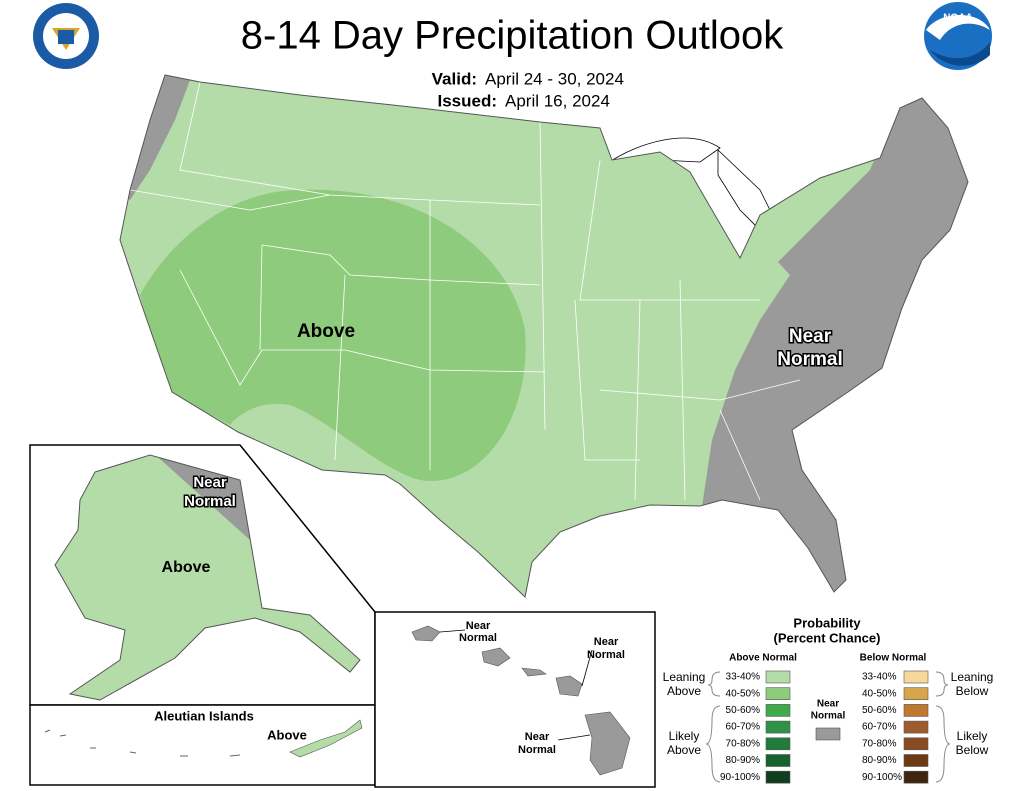 Image resolution: width=1024 pixels, height=791 pixels. What do you see at coordinates (554, 78) in the screenshot?
I see `valid-date: April 24 - 30, 2024` at bounding box center [554, 78].